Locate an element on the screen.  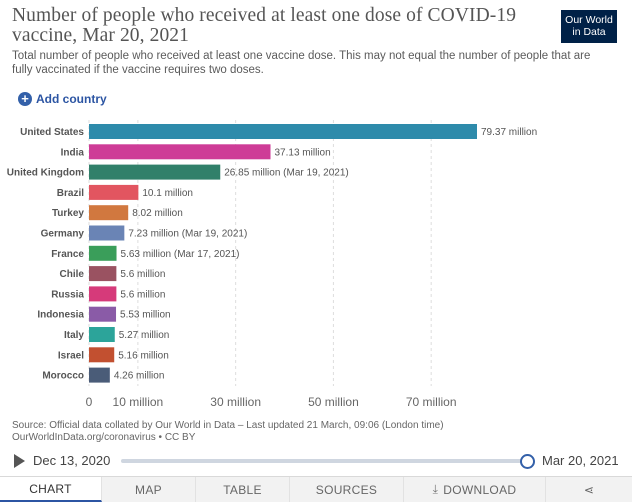
bar-category-label: Israel is located at coordinates (71, 355).